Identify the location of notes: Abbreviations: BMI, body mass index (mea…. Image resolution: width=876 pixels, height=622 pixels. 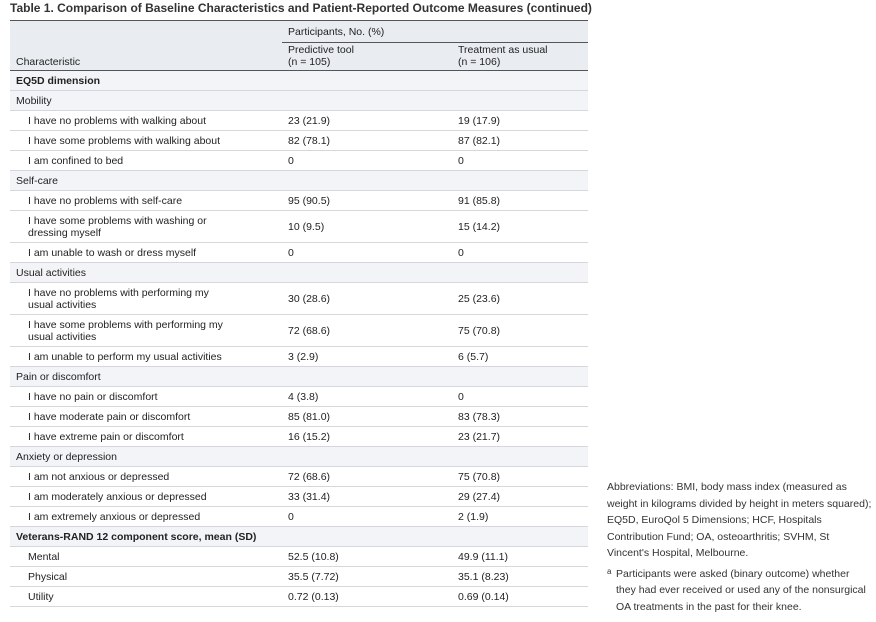
(739, 547).